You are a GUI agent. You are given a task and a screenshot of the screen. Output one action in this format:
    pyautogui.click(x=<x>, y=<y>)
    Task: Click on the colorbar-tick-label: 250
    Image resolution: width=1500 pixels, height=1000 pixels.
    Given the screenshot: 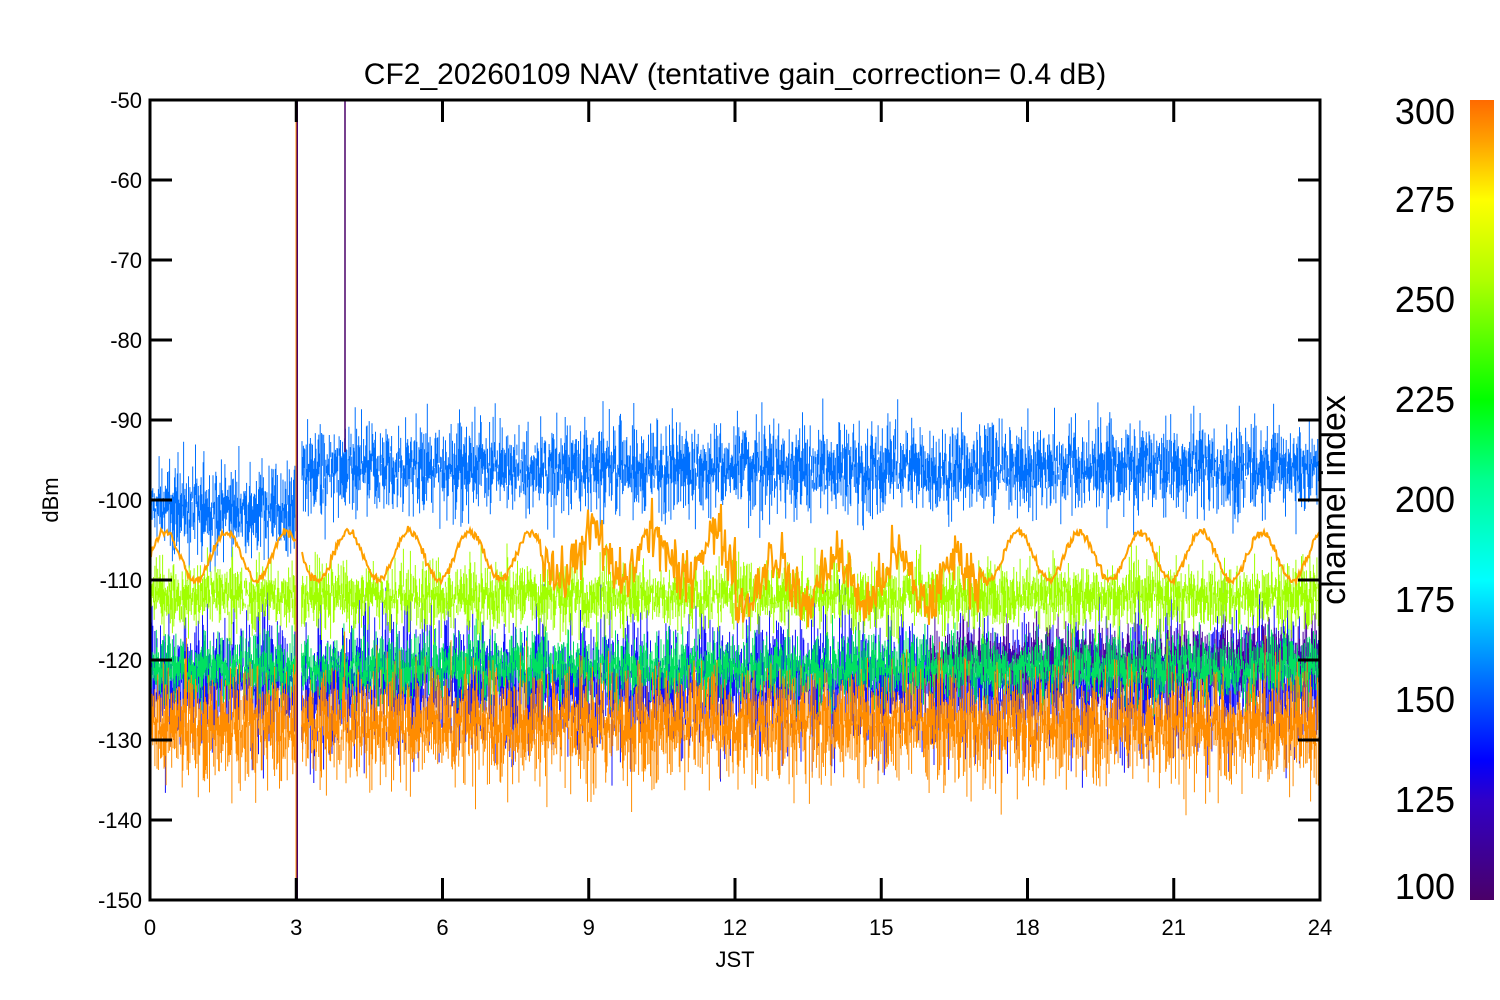 What is the action you would take?
    pyautogui.click(x=1425, y=299)
    